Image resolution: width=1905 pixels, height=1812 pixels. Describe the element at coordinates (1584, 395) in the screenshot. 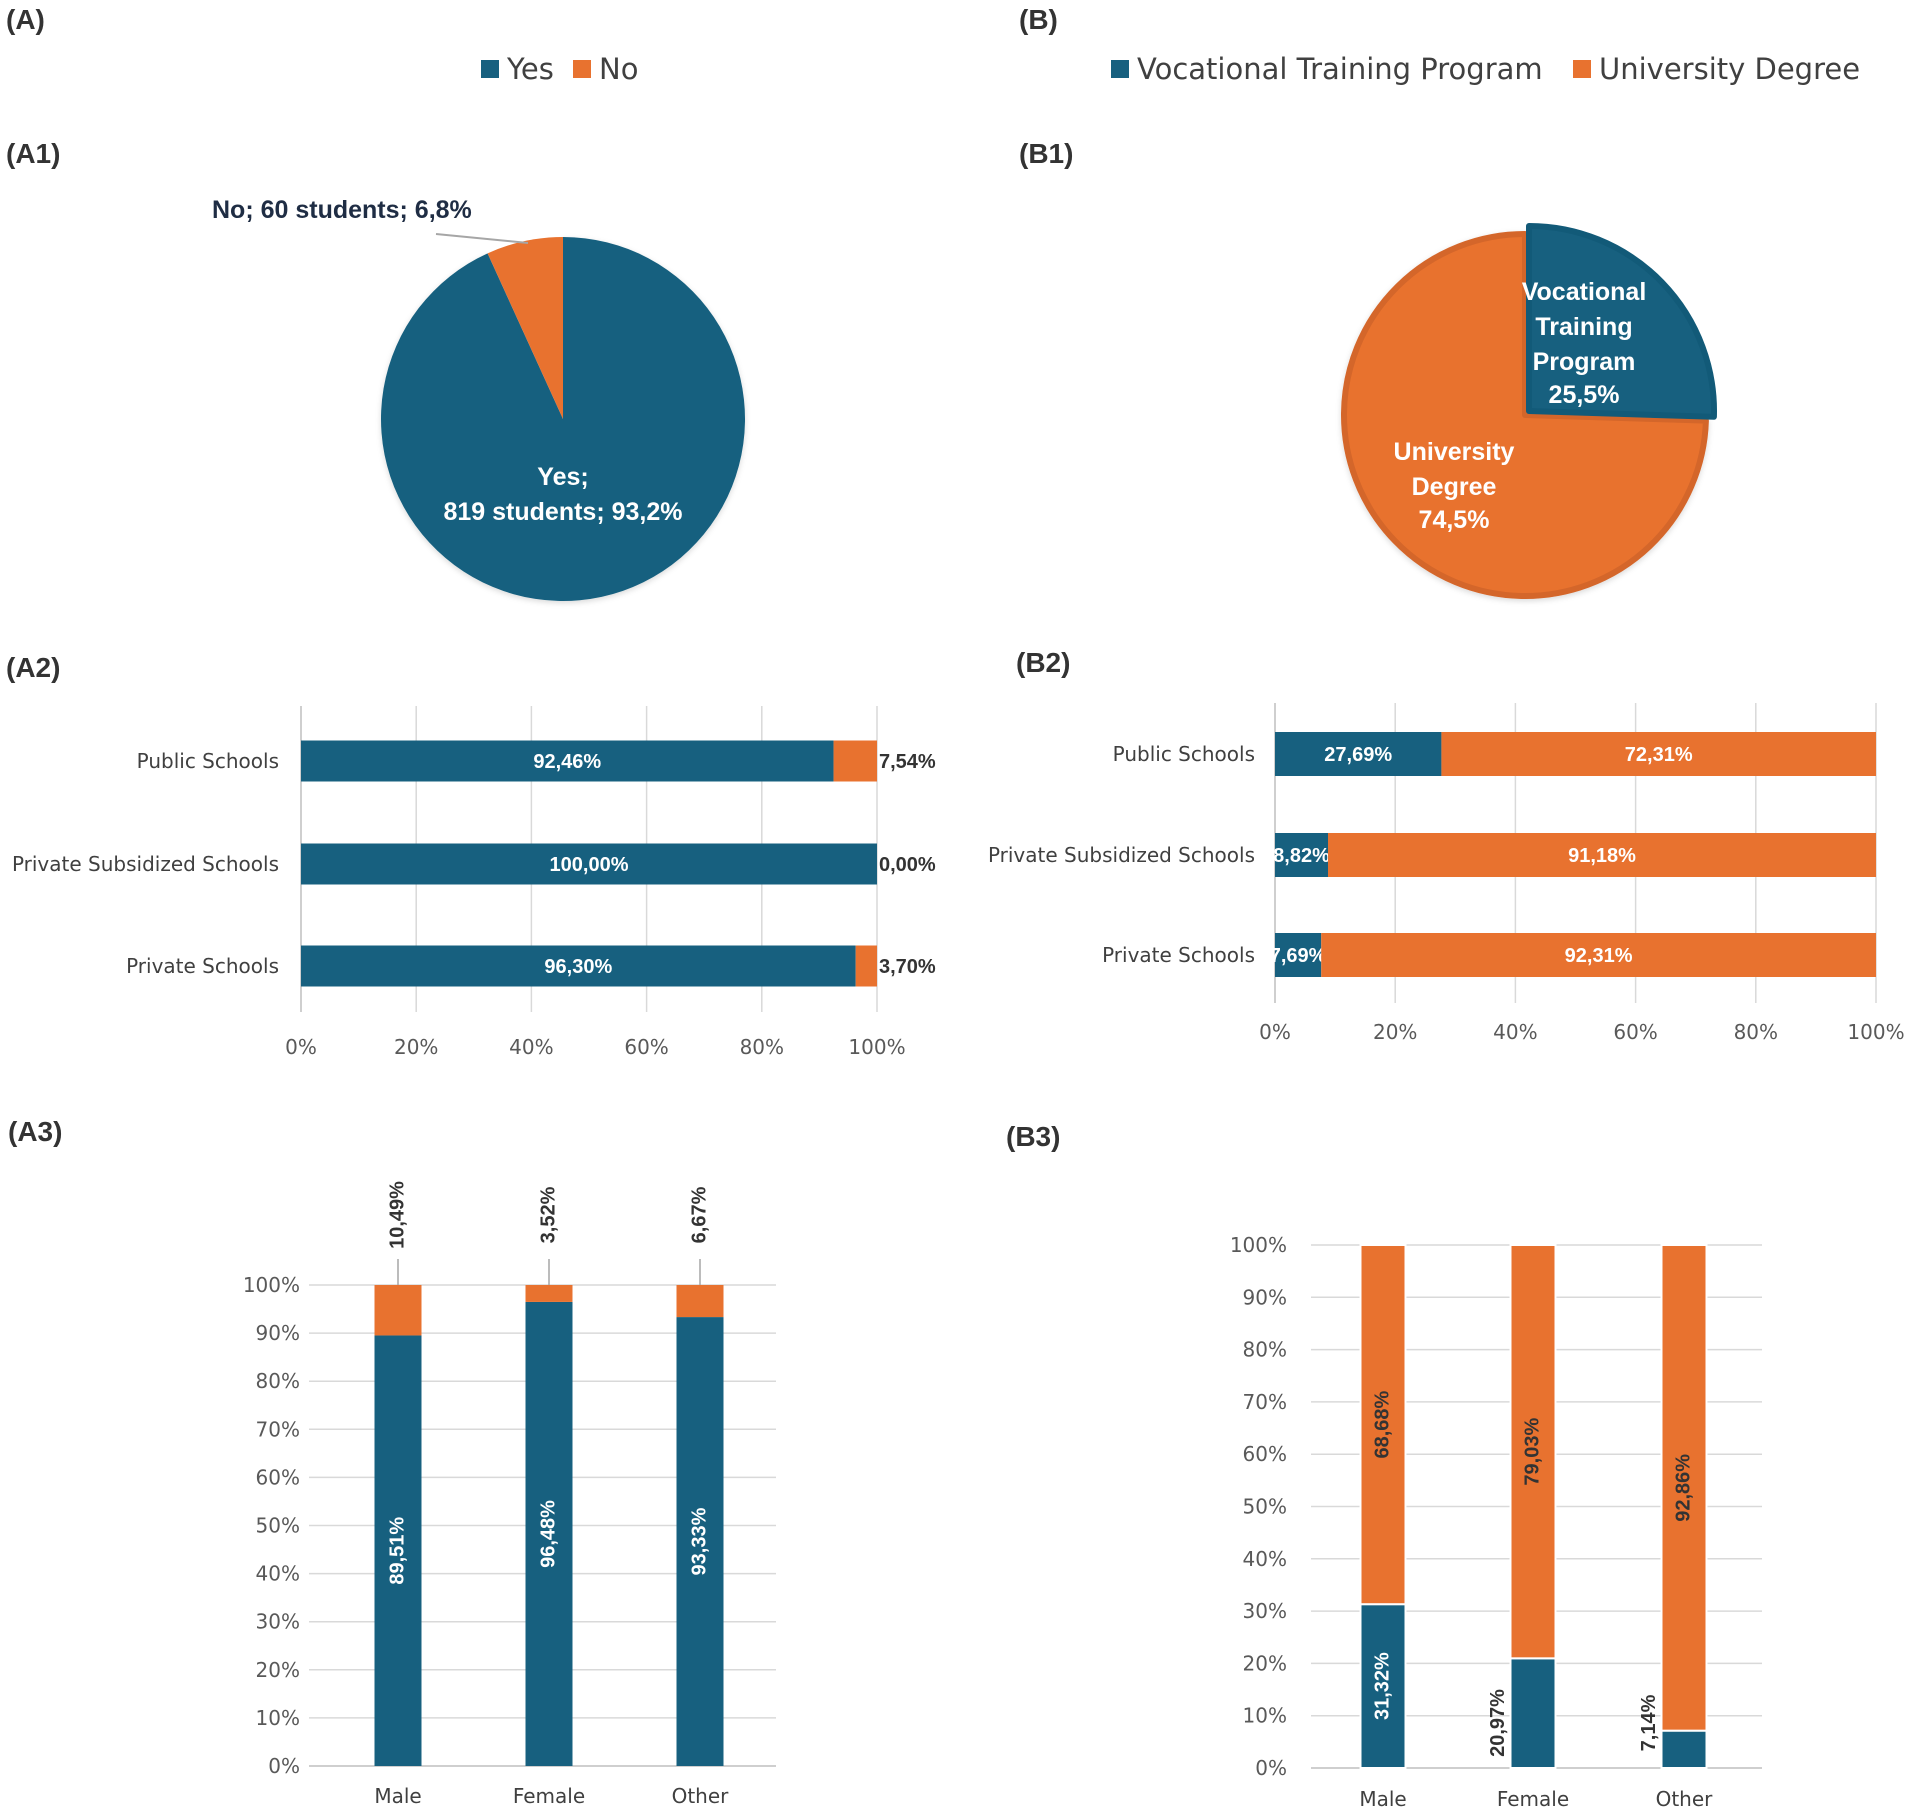

I see `pie-label-vtp-line4: 25,5%` at that location.